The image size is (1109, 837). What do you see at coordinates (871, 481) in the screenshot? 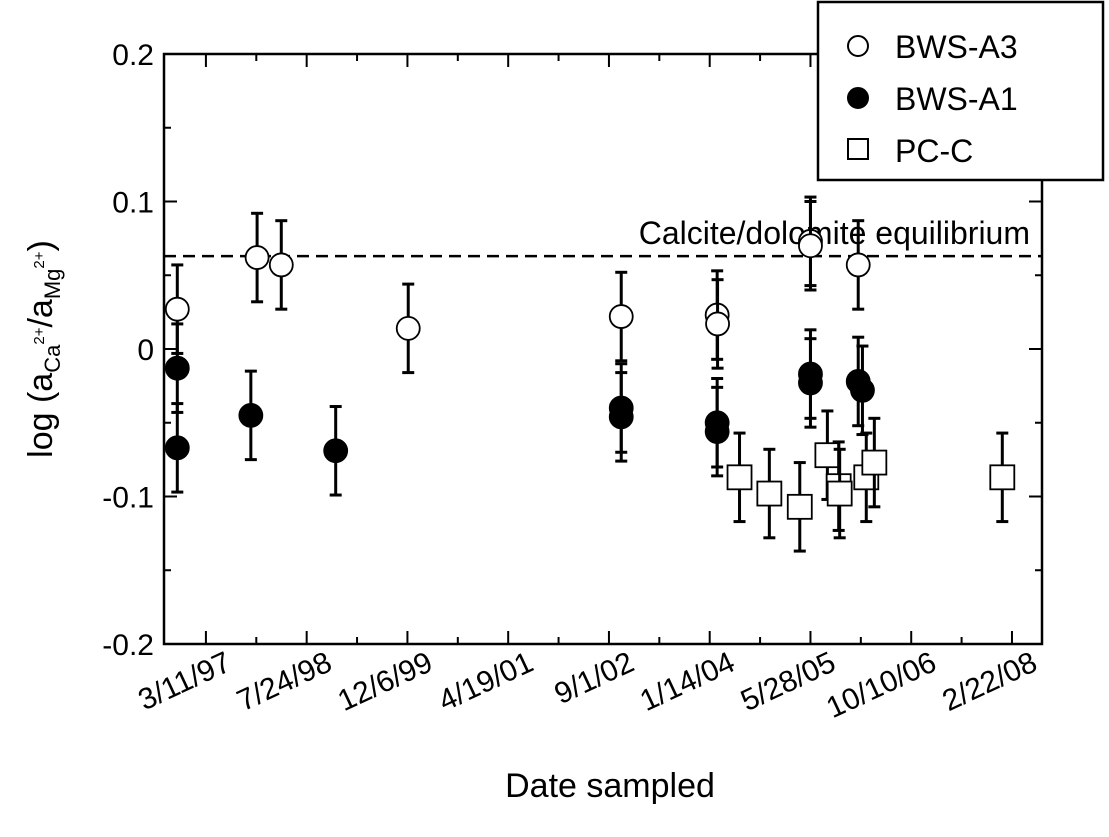
I see `series-pc-c` at bounding box center [871, 481].